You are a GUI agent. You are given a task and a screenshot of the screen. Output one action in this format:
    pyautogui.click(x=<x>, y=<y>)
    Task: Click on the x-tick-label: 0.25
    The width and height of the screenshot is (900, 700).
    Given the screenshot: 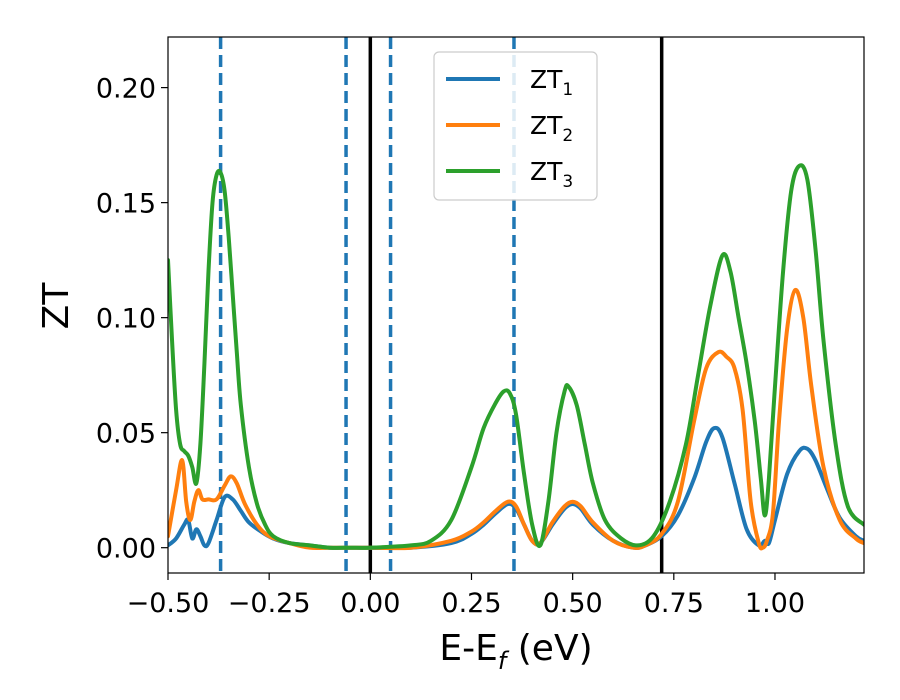 What is the action you would take?
    pyautogui.click(x=471, y=603)
    